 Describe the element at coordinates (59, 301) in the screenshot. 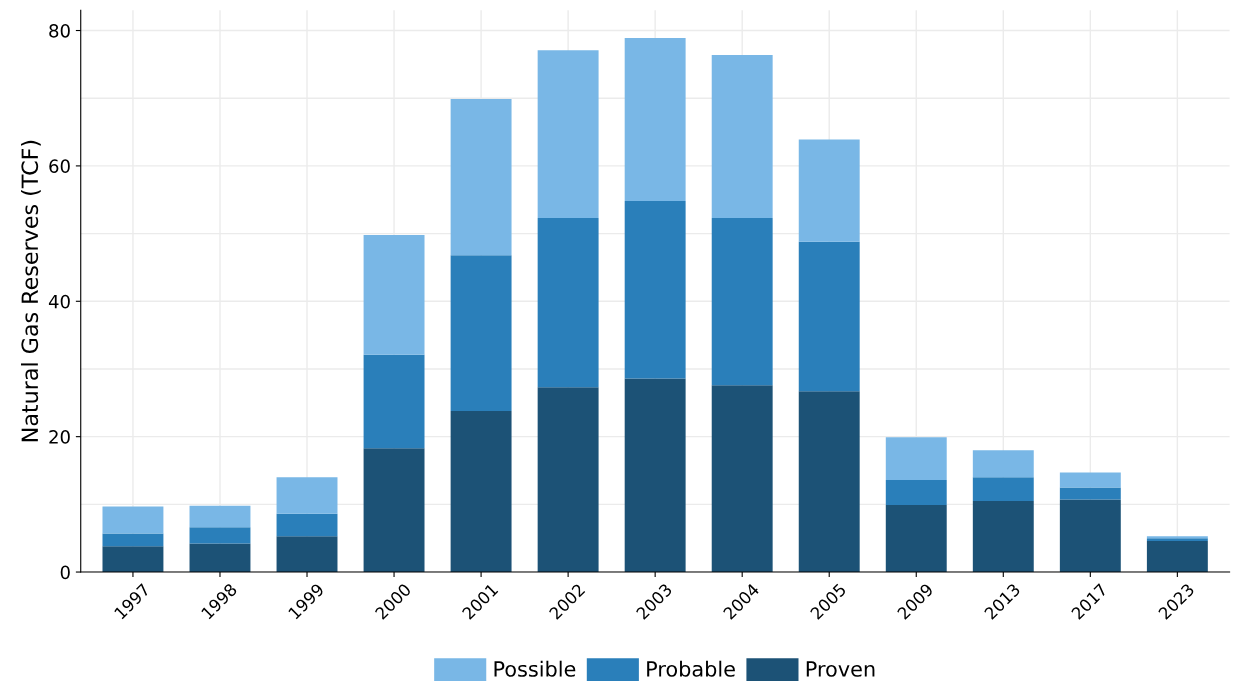

I see `y-tick-label: 40` at that location.